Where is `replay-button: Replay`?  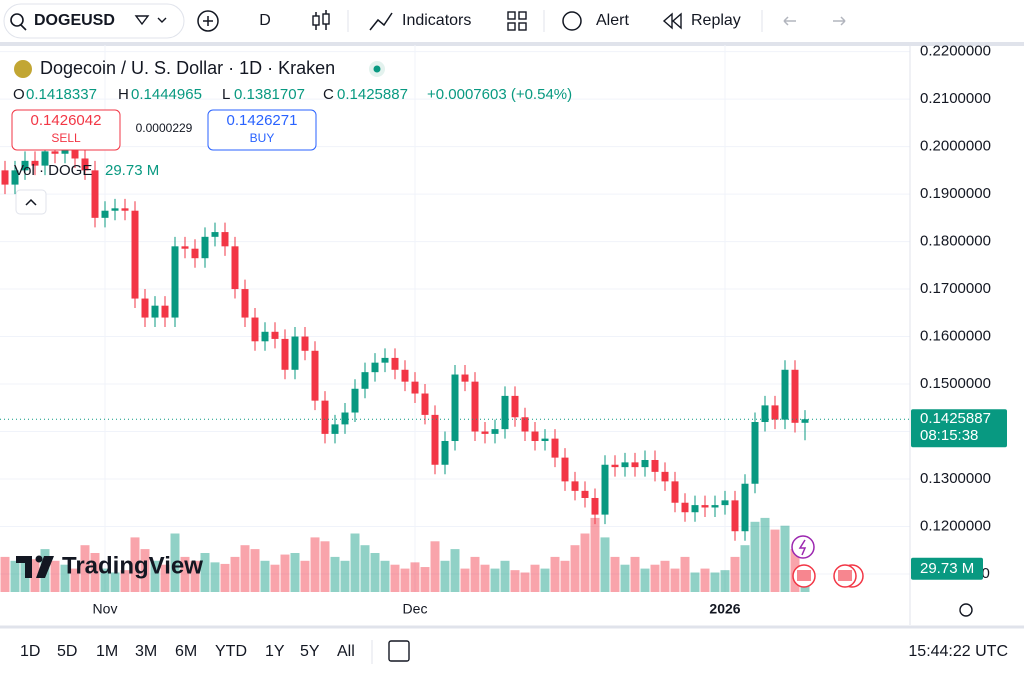 replay-button: Replay is located at coordinates (716, 20).